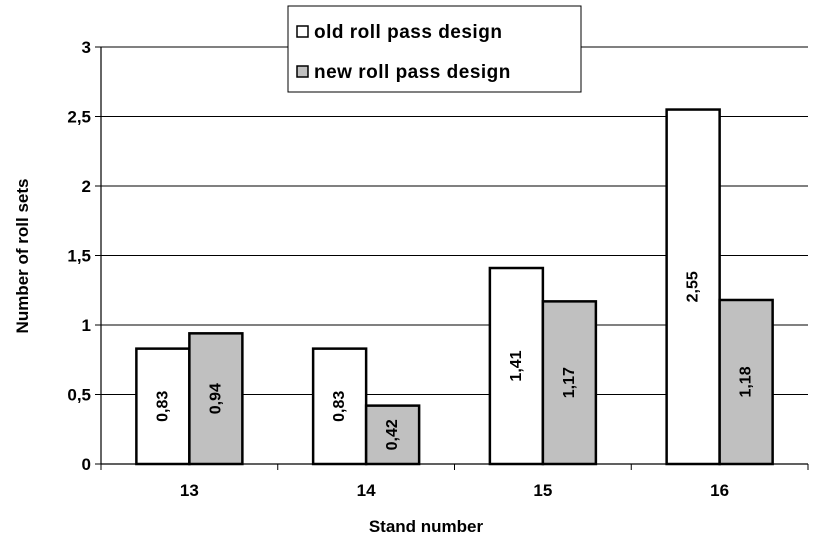 The width and height of the screenshot is (823, 539). What do you see at coordinates (366, 490) in the screenshot?
I see `x-tick-label: 14` at bounding box center [366, 490].